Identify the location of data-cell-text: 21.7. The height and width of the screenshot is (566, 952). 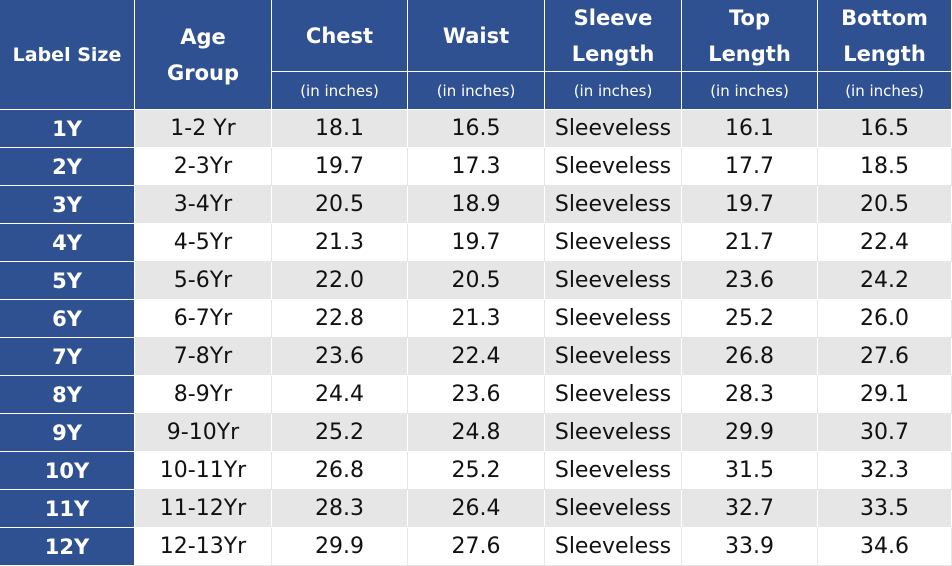
(749, 242).